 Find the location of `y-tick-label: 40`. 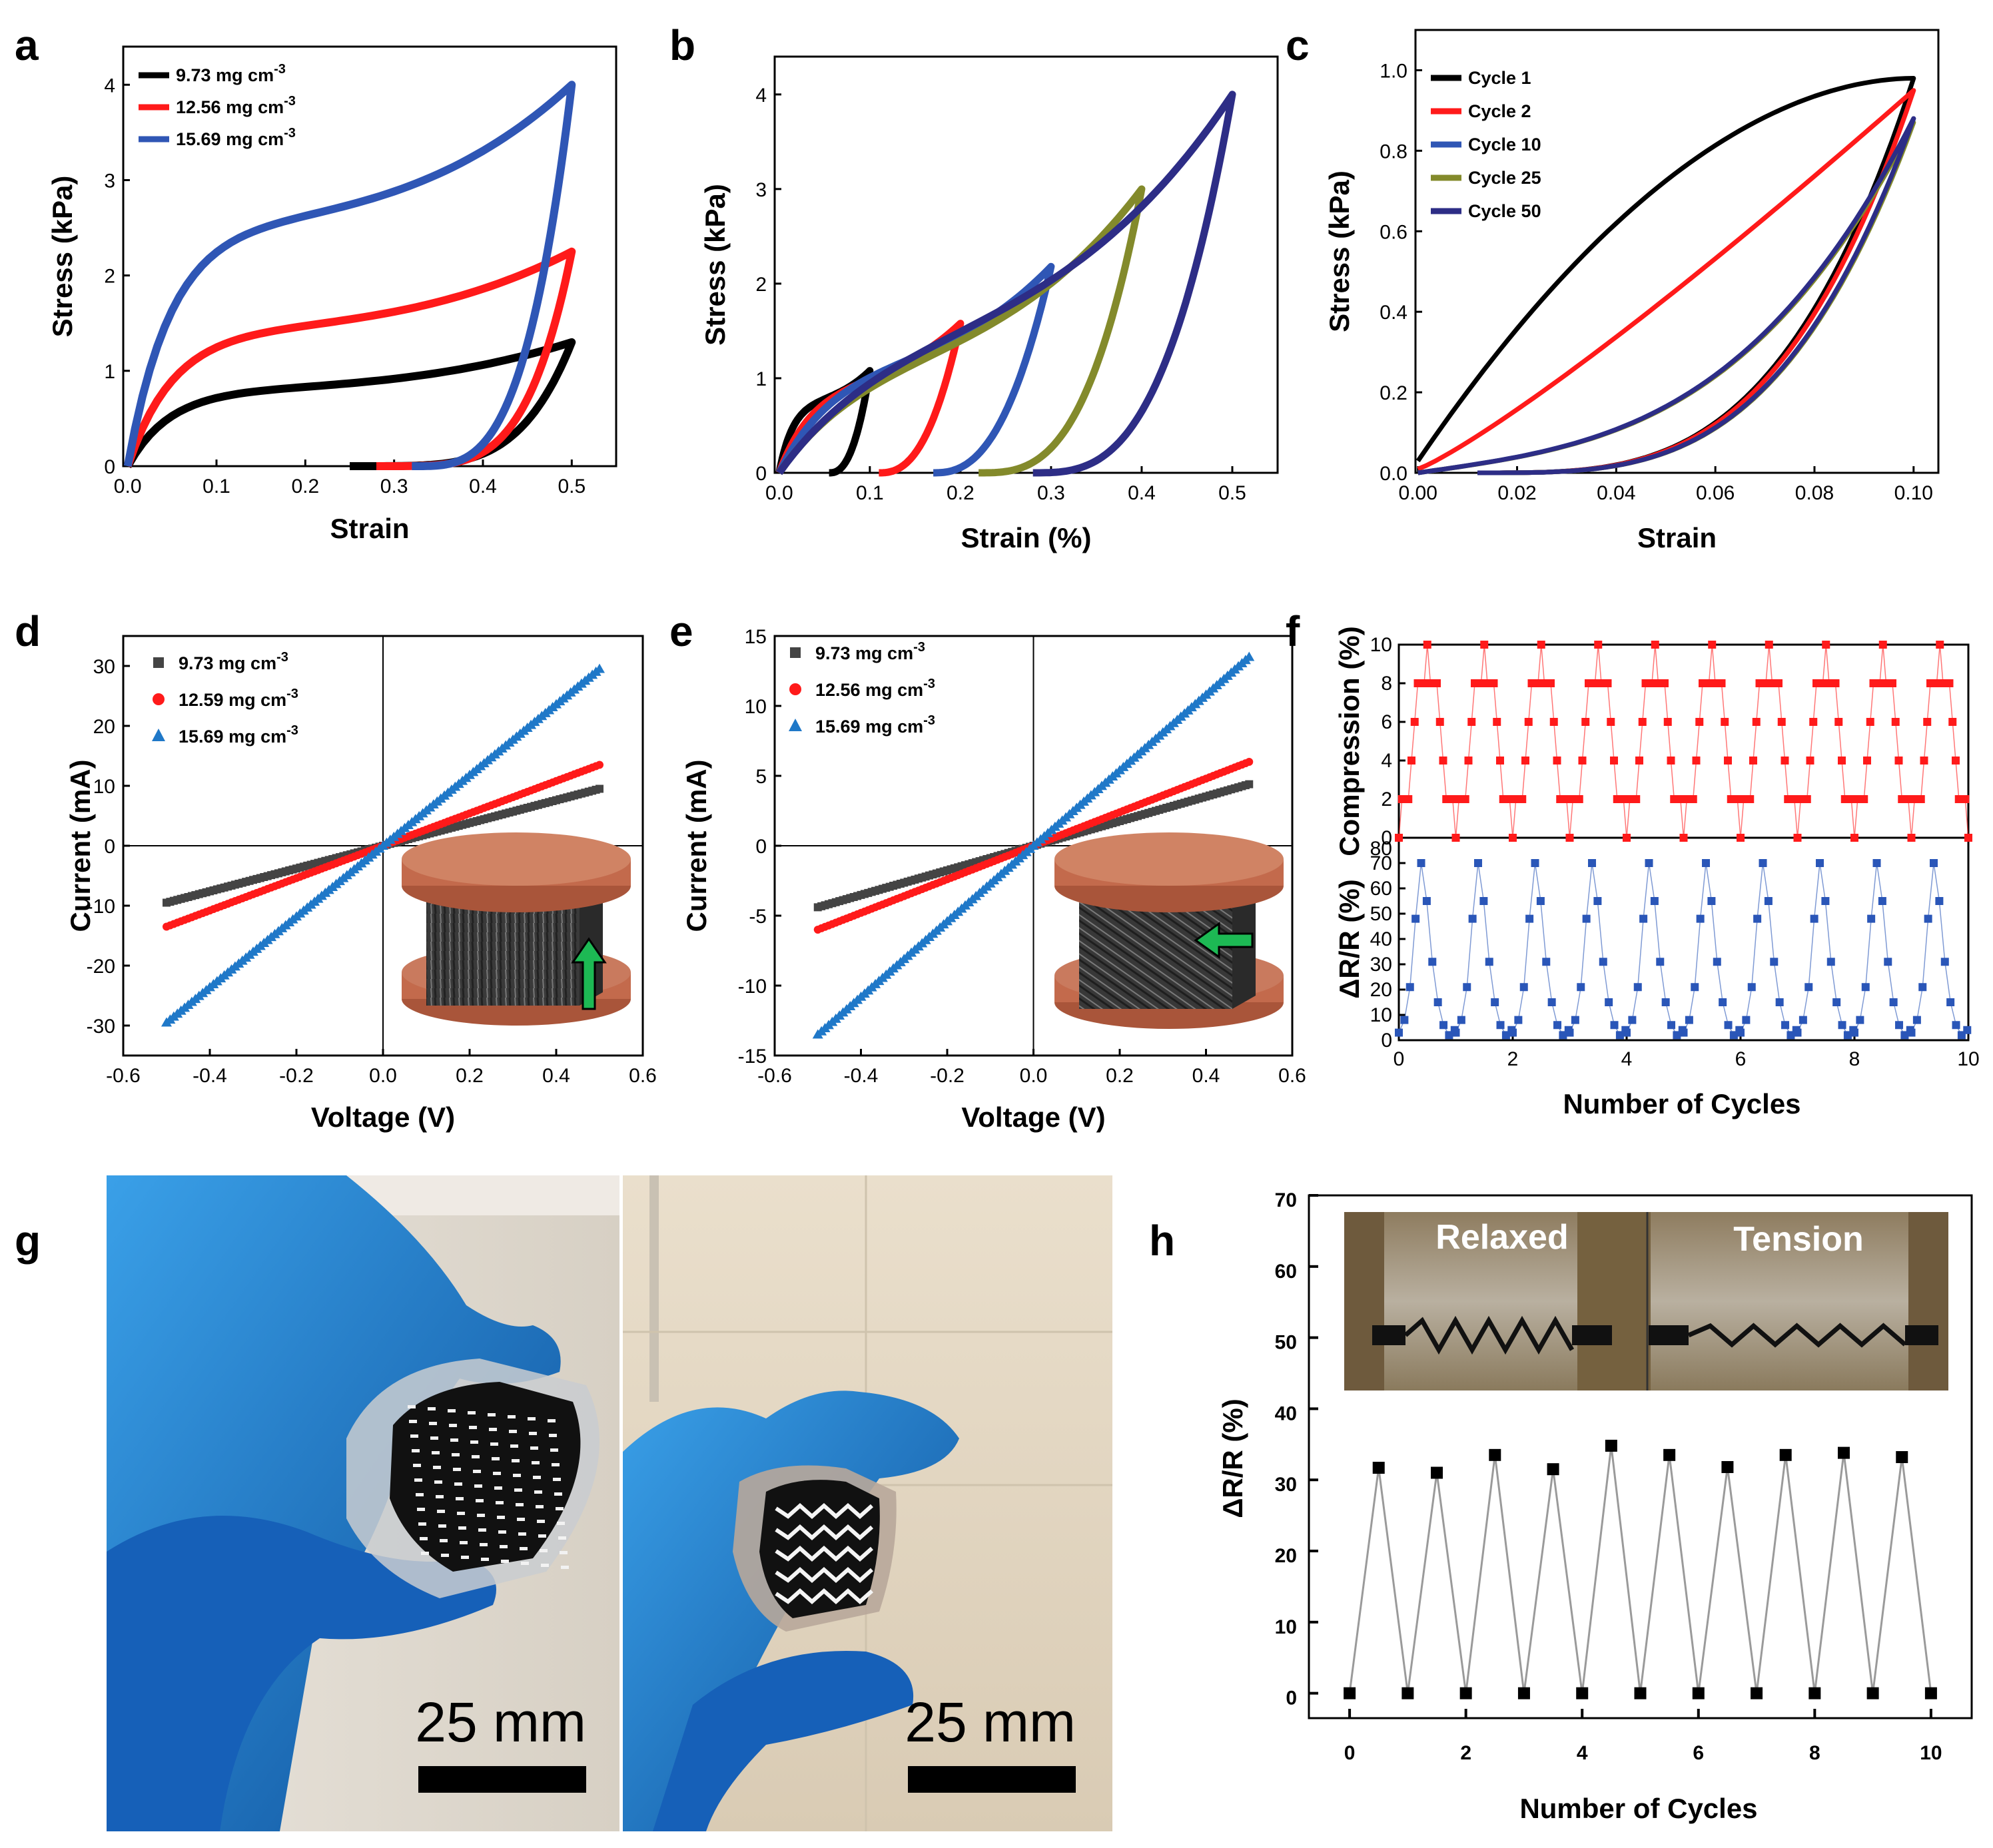

y-tick-label: 40 is located at coordinates (1286, 1413).